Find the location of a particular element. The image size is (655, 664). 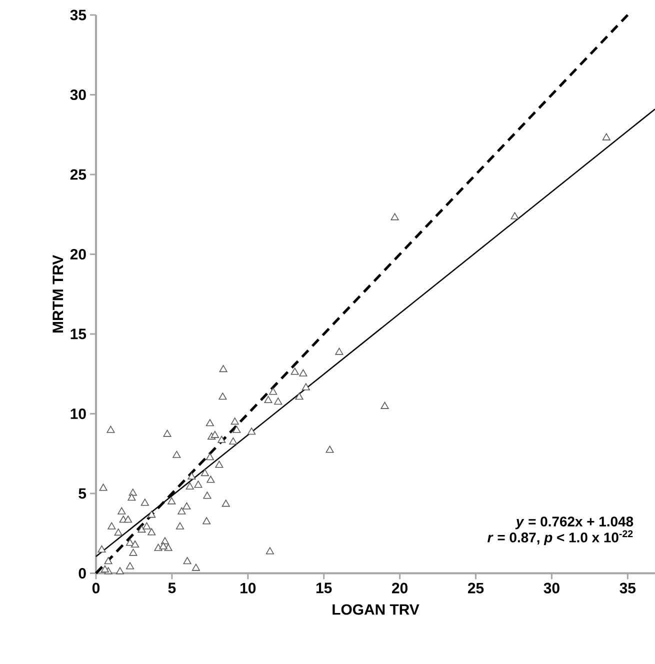

annotation: r = 0.87, p < 1.0 x 10$^{-22}$ is located at coordinates (560, 538).